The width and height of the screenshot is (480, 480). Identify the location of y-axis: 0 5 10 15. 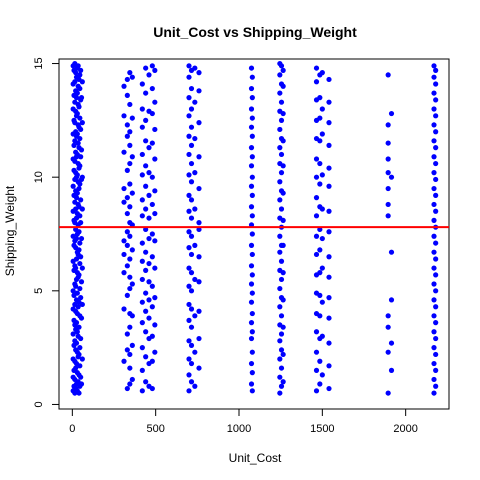
(46, 232).